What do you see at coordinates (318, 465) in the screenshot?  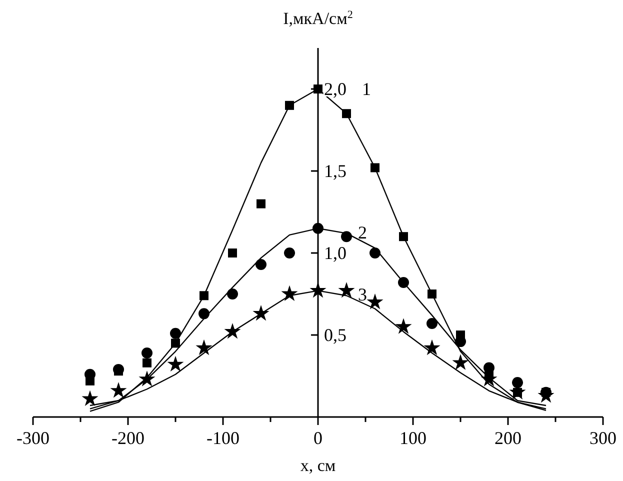 I see `x-axis-title: x, см` at bounding box center [318, 465].